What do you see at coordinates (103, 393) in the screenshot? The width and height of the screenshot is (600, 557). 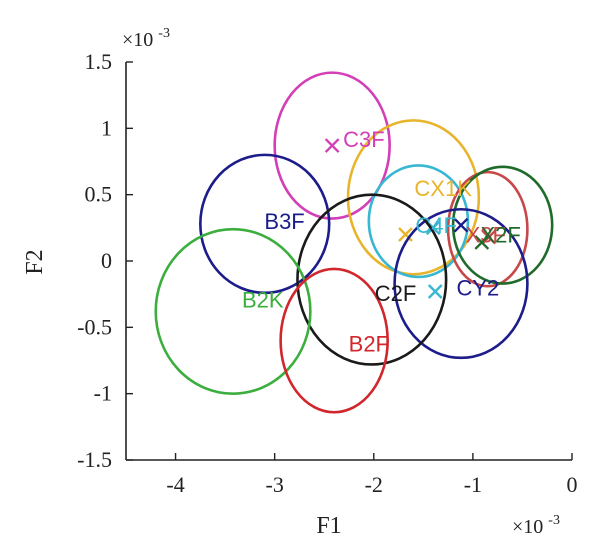 I see `y-tick-label: -1` at bounding box center [103, 393].